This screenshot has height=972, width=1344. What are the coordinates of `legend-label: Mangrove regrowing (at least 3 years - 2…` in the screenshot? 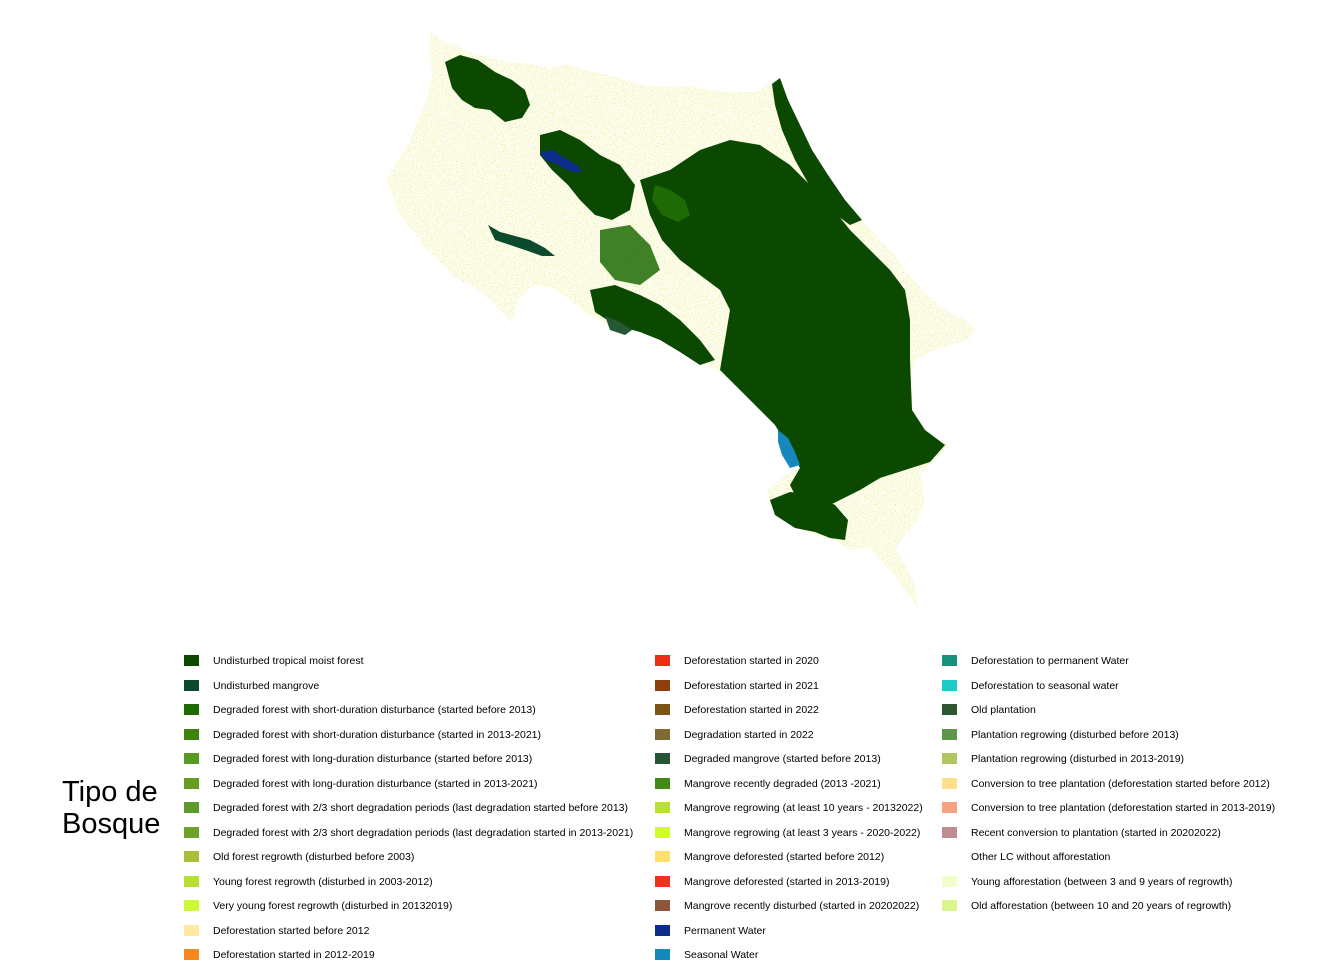 It's located at (802, 832).